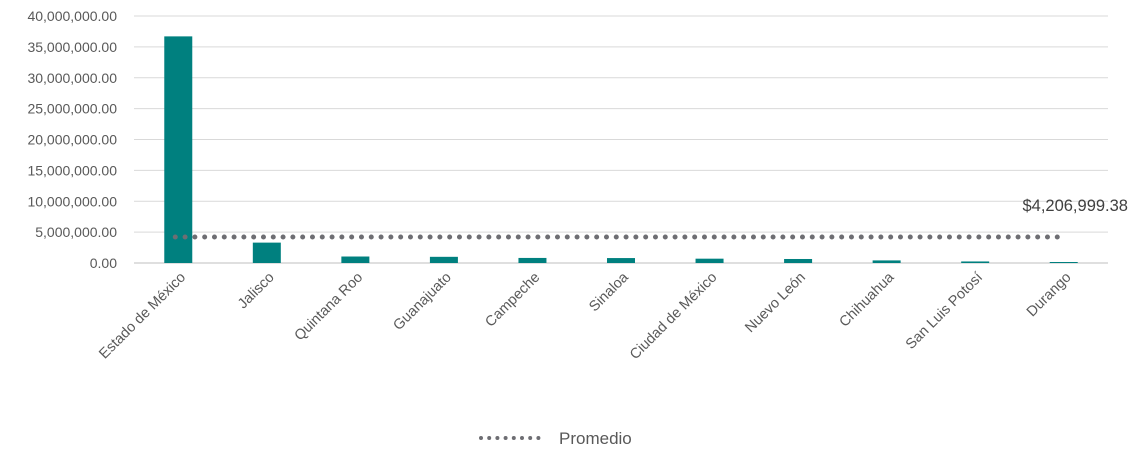 The width and height of the screenshot is (1134, 455). What do you see at coordinates (775, 303) in the screenshot?
I see `x-tick-label: Nuevo León` at bounding box center [775, 303].